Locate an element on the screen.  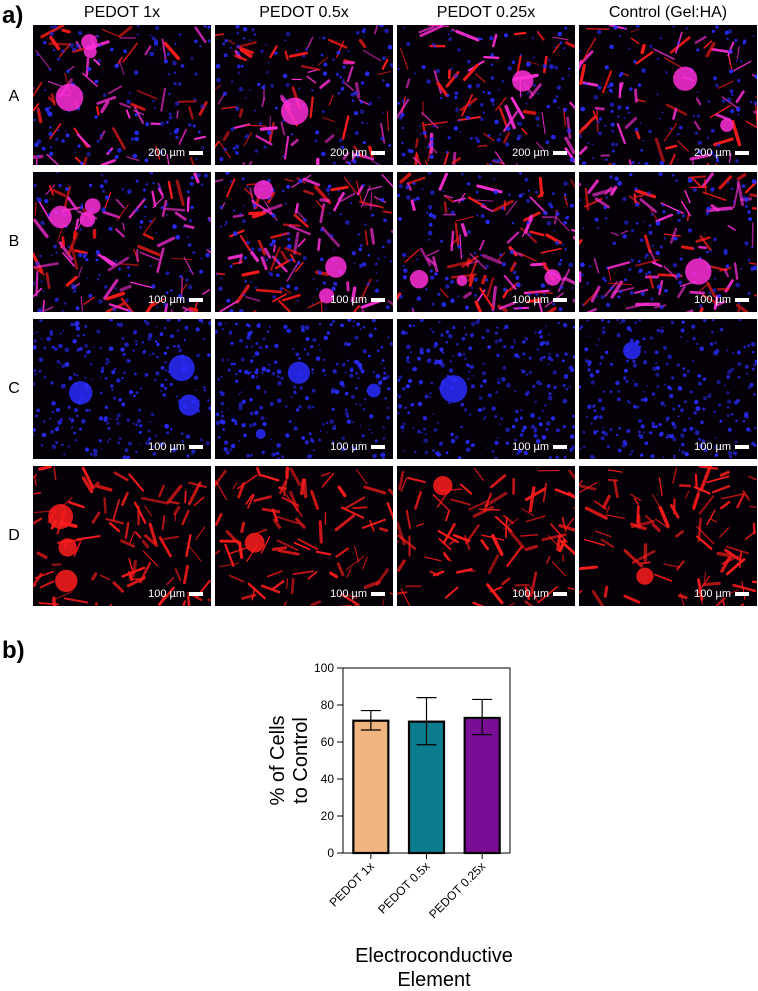
panel-b-label: b) is located at coordinates (13, 650).